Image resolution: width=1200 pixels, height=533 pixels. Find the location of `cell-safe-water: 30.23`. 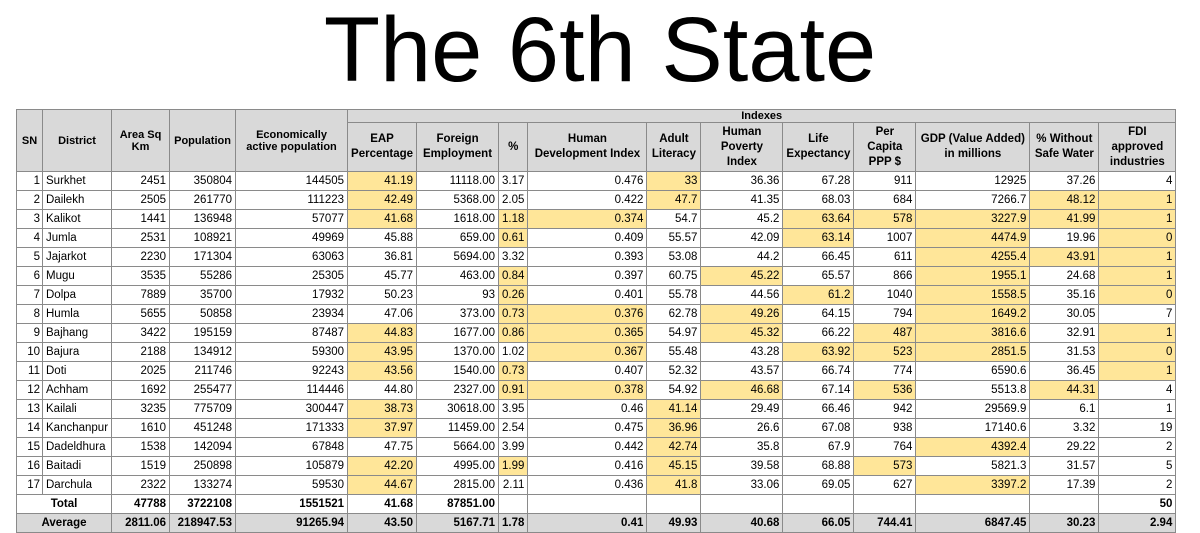

cell-safe-water: 30.23 is located at coordinates (1064, 523).